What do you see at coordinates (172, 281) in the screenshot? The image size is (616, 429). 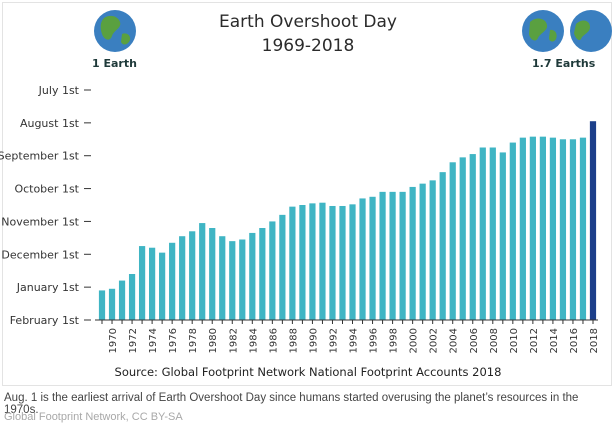 I see `bar-1976` at bounding box center [172, 281].